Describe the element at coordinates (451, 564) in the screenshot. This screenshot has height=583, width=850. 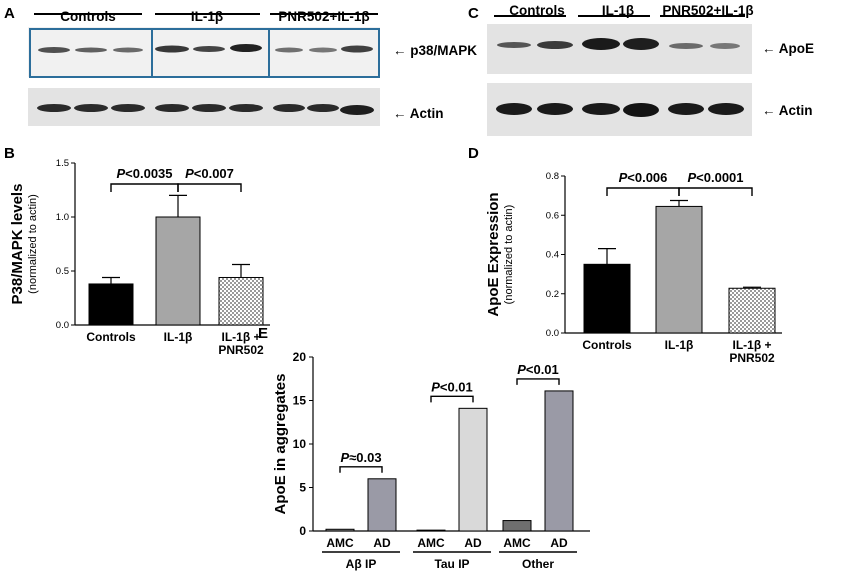
I see `x-group-label: Tau IP` at that location.